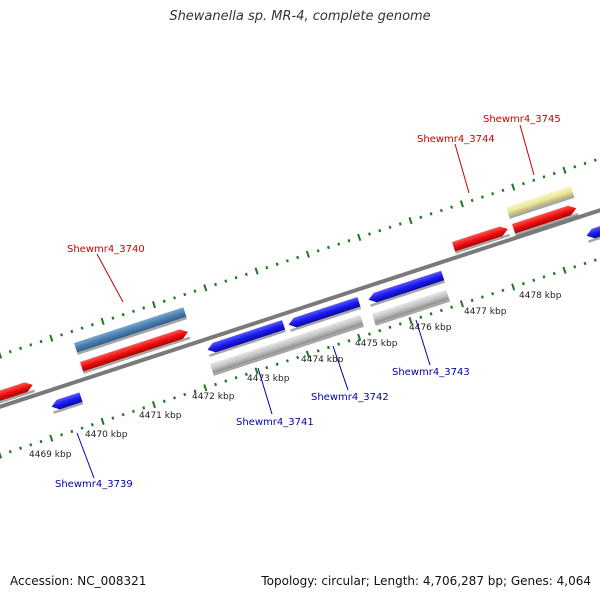 The height and width of the screenshot is (600, 600). What do you see at coordinates (547, 224) in the screenshot?
I see `gene-arrow-shewmr4-3745-shadow` at bounding box center [547, 224].